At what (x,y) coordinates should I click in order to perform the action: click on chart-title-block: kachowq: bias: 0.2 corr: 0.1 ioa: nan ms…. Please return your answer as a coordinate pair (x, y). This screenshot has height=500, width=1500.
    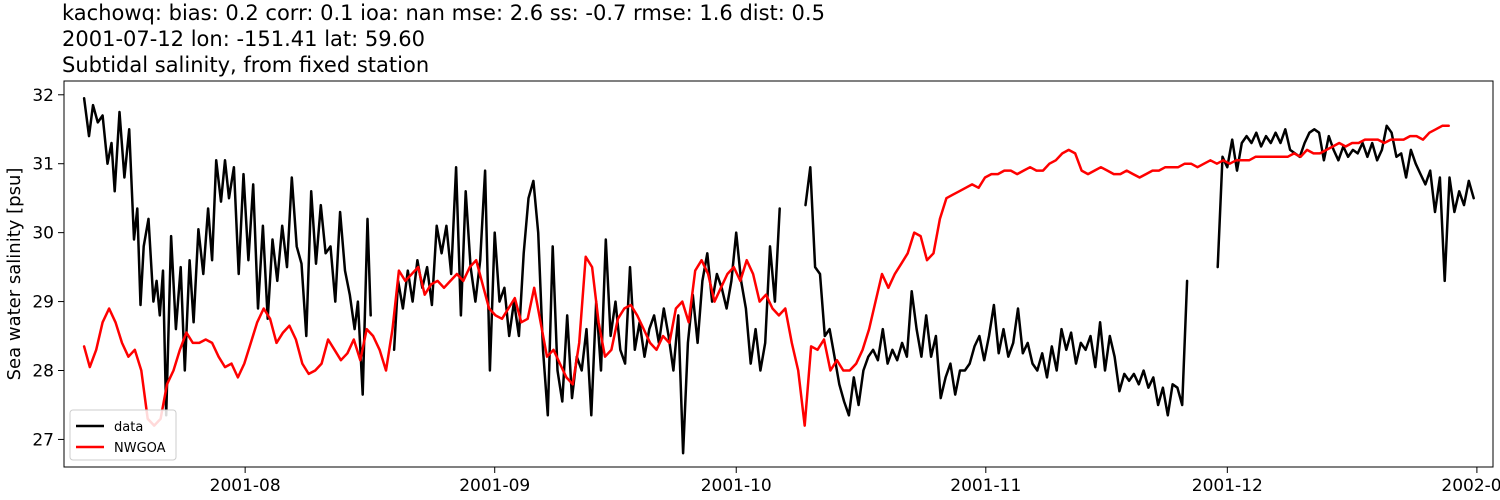
    Looking at the image, I should click on (443, 39).